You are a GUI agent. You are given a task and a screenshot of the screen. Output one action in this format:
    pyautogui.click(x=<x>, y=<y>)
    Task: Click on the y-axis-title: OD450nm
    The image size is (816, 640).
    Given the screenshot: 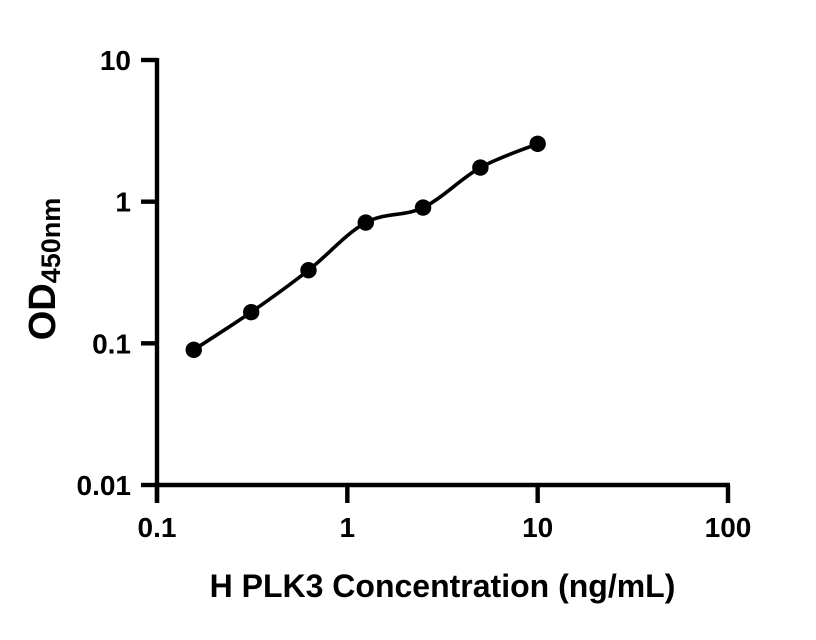 What is the action you would take?
    pyautogui.click(x=44, y=269)
    